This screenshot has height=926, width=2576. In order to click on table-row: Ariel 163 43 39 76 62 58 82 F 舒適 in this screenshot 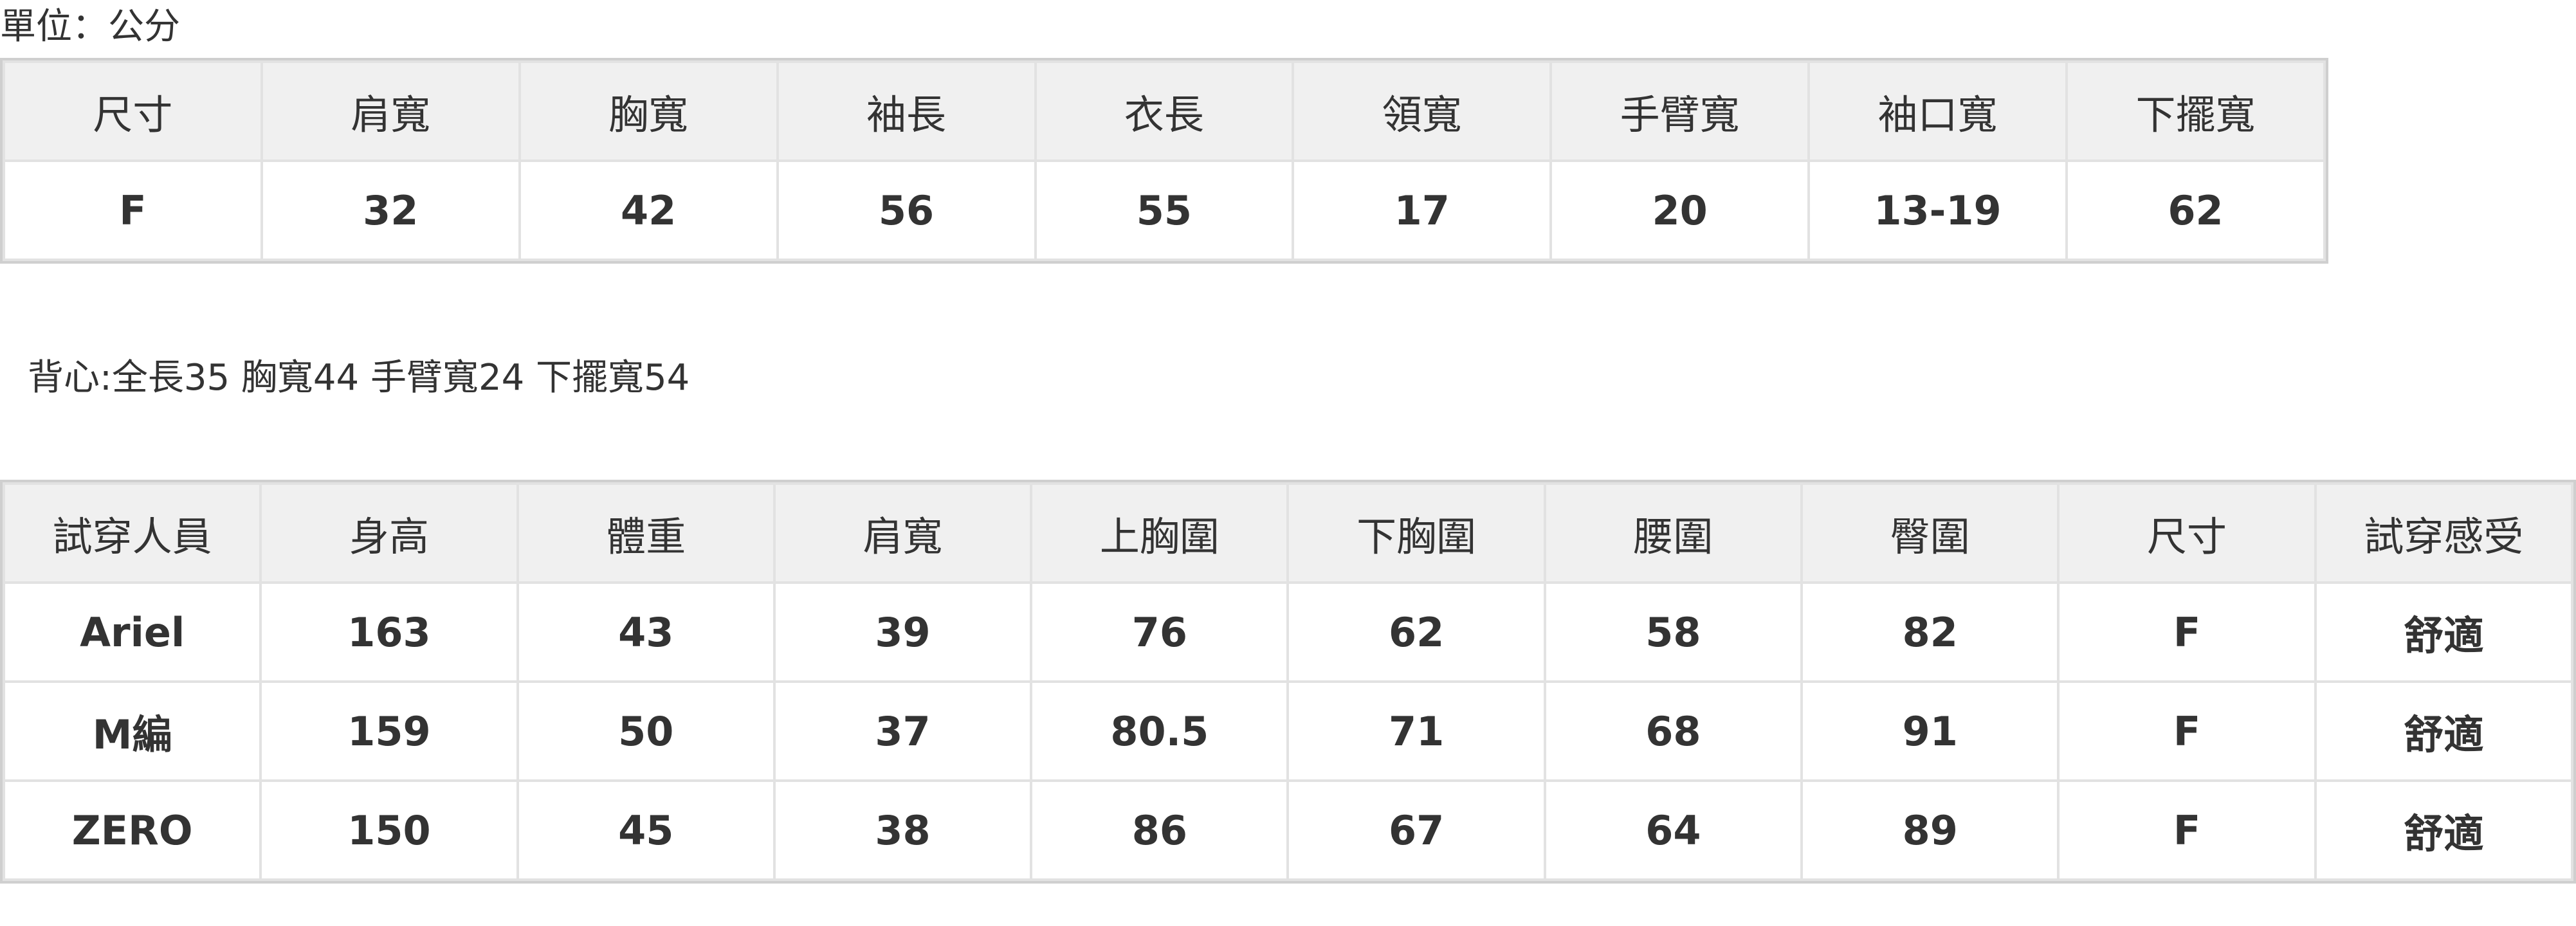, I will do `click(1288, 632)`.